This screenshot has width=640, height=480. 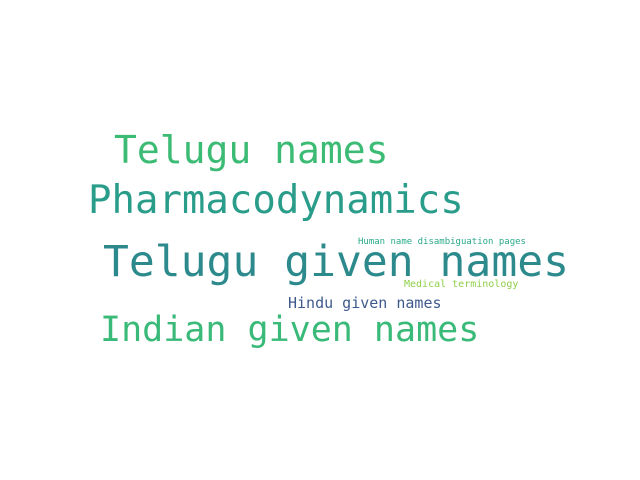 What do you see at coordinates (461, 284) in the screenshot?
I see `word-medical-terminology: Medical terminology` at bounding box center [461, 284].